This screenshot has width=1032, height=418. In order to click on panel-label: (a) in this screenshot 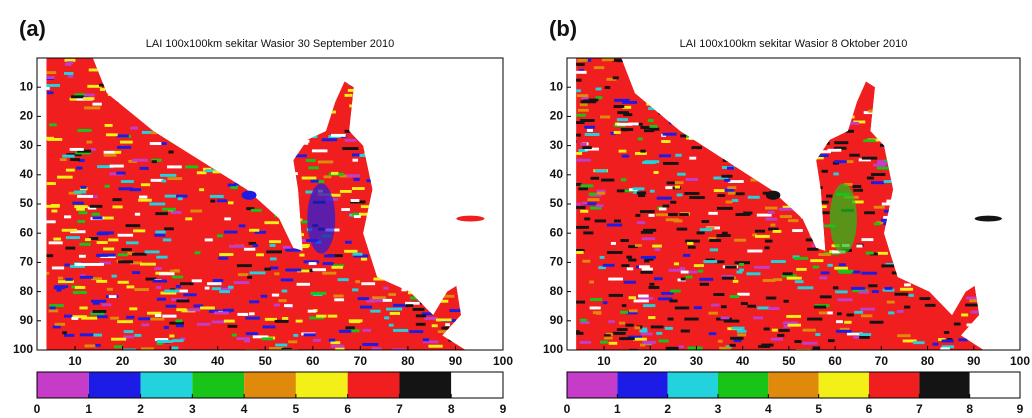, I will do `click(32, 28)`.